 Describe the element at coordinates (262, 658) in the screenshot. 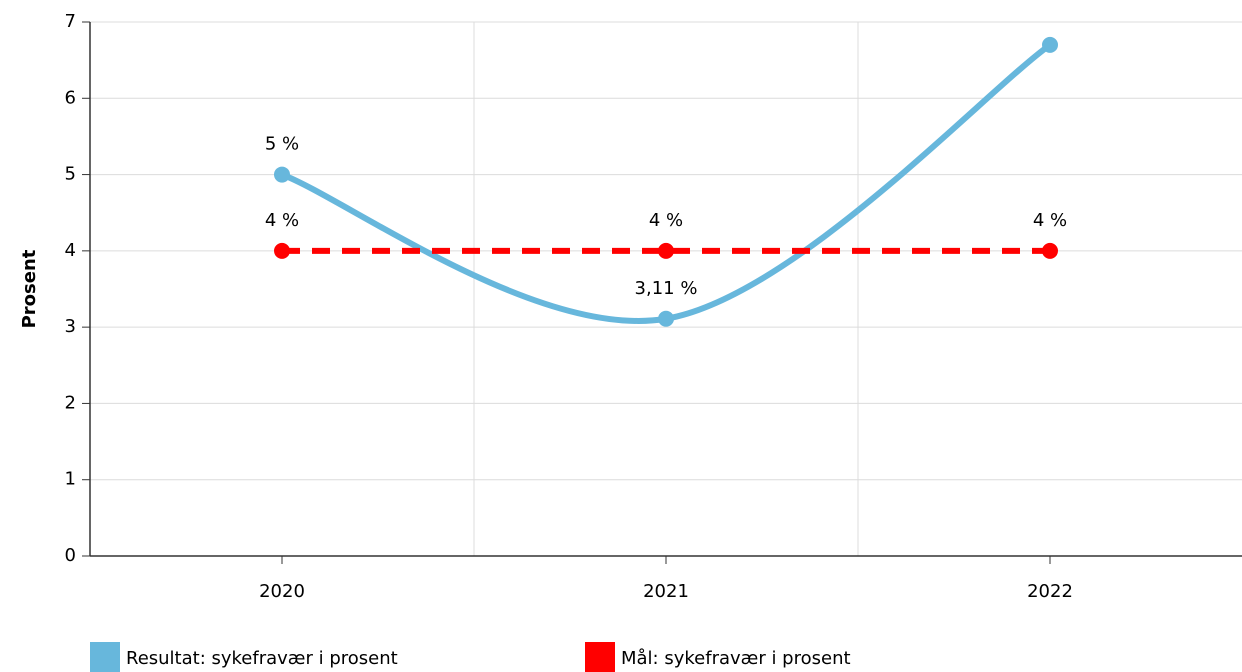

I see `legend-label: Resultat: sykefravær i prosent` at that location.